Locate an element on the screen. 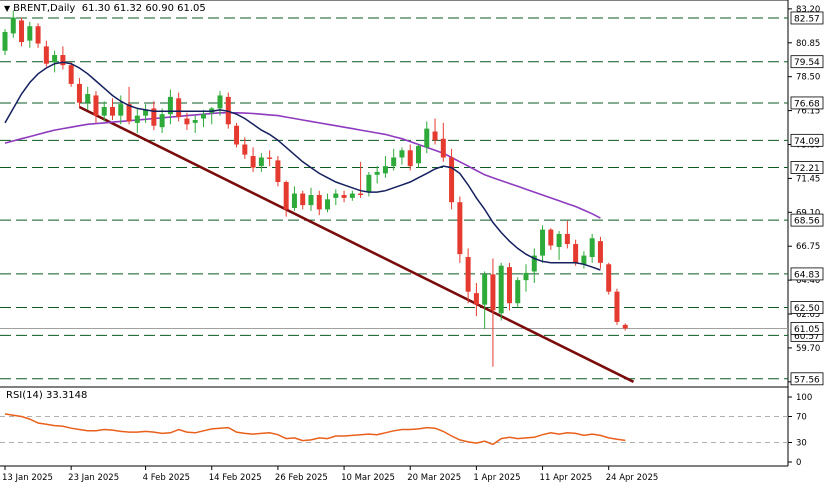 This screenshot has width=831, height=488. time-tick-label: 26 Feb 2025 is located at coordinates (301, 478).